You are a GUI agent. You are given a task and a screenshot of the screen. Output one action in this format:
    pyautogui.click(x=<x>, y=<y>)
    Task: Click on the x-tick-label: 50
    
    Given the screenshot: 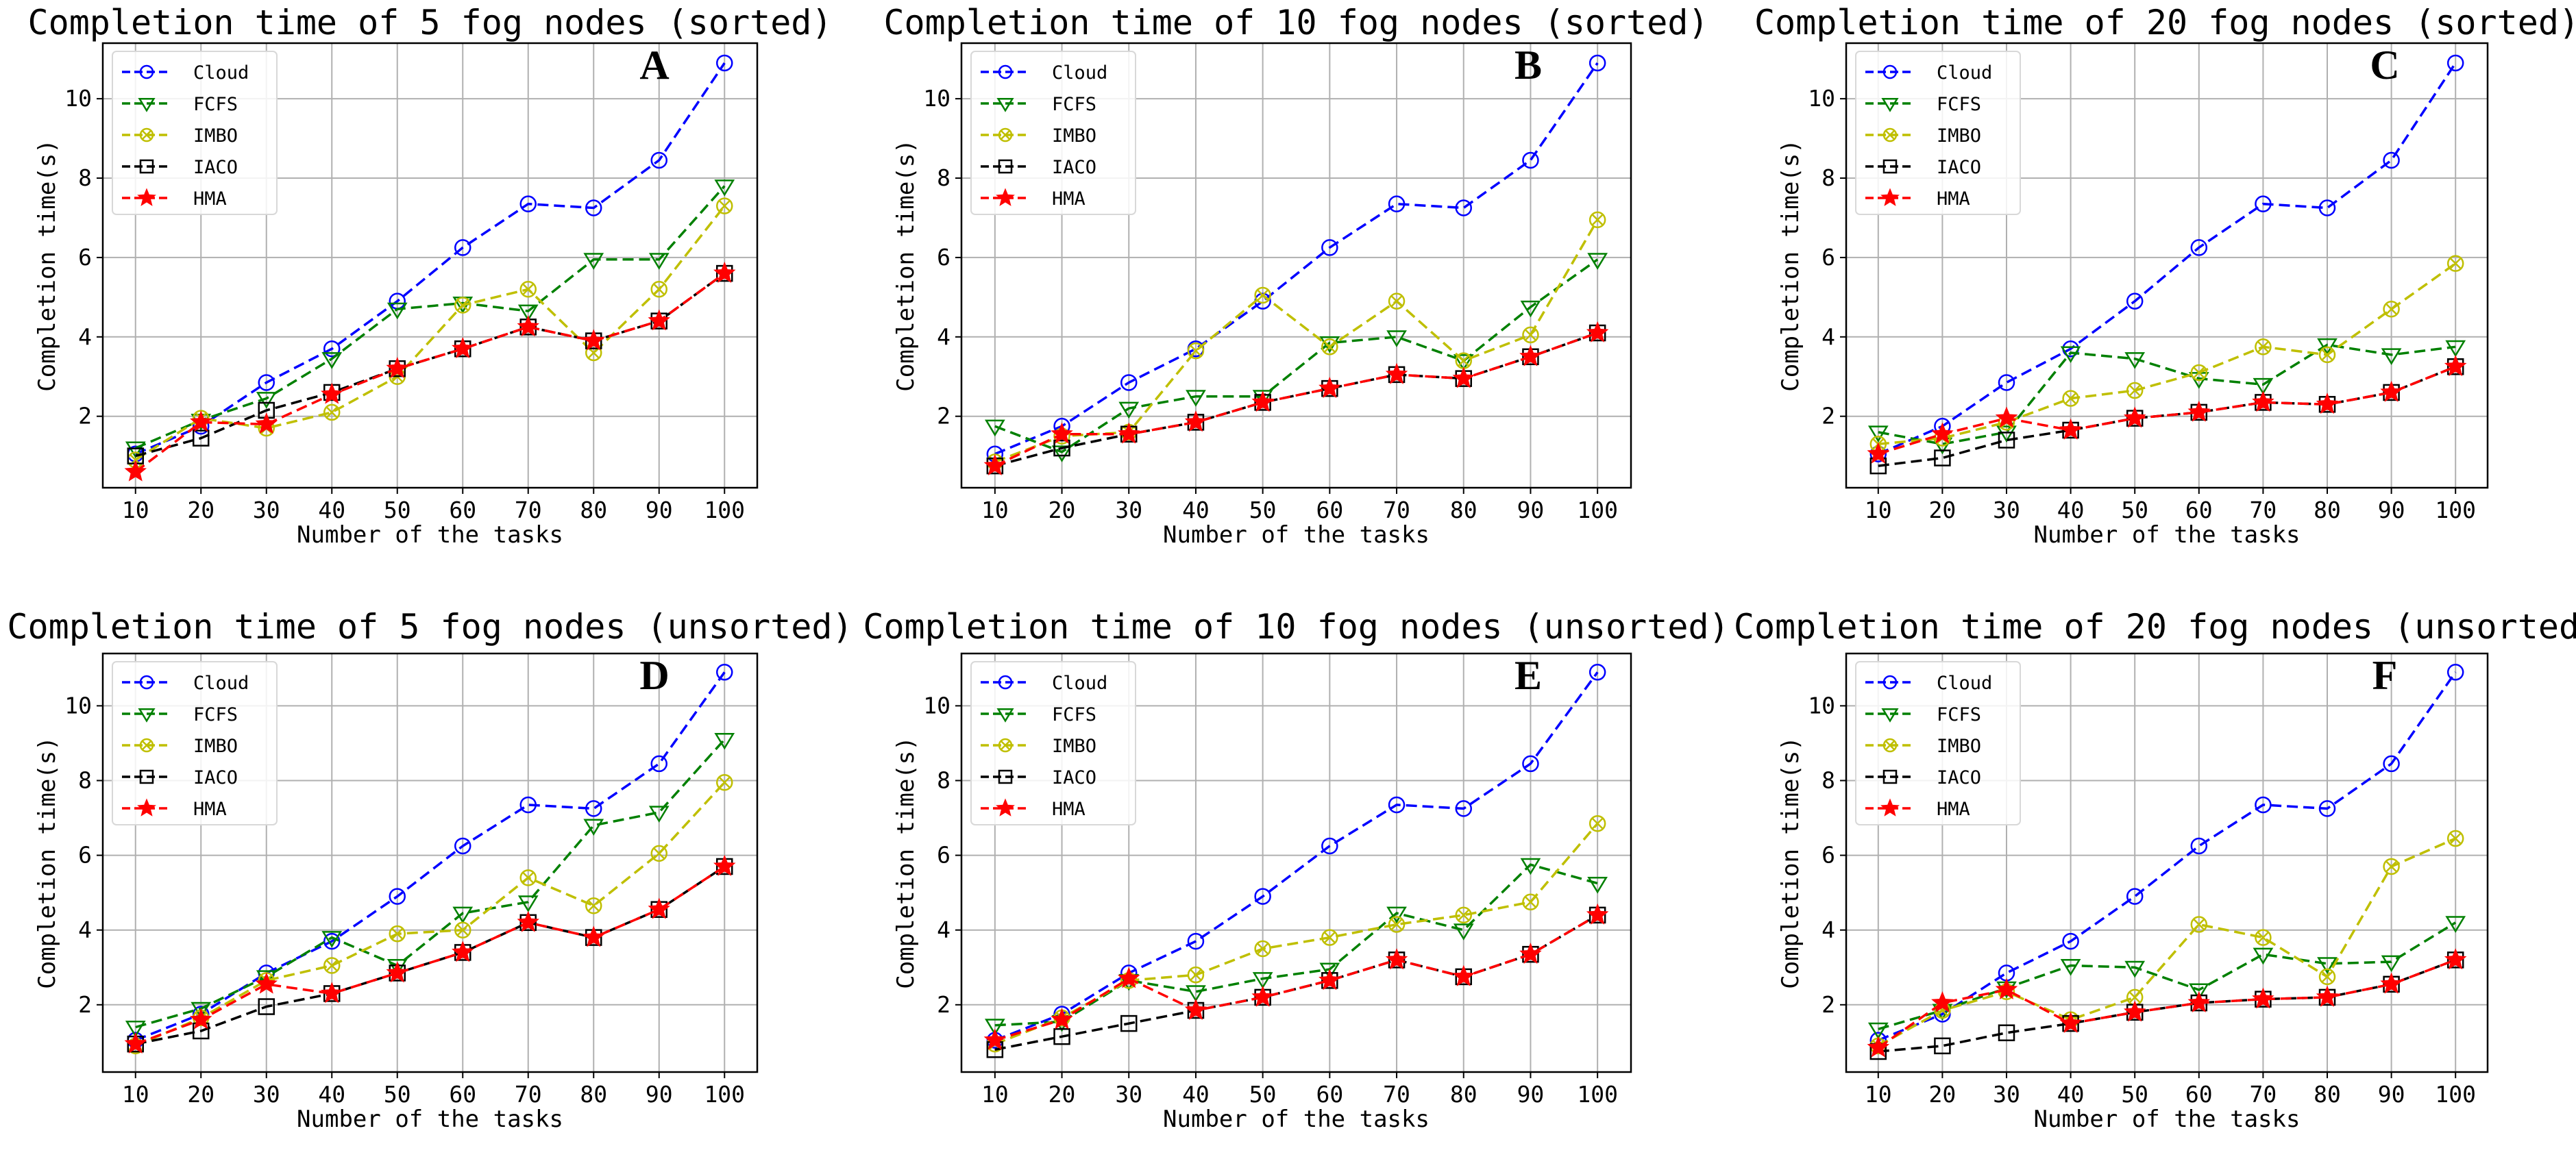 What is the action you would take?
    pyautogui.click(x=1263, y=510)
    